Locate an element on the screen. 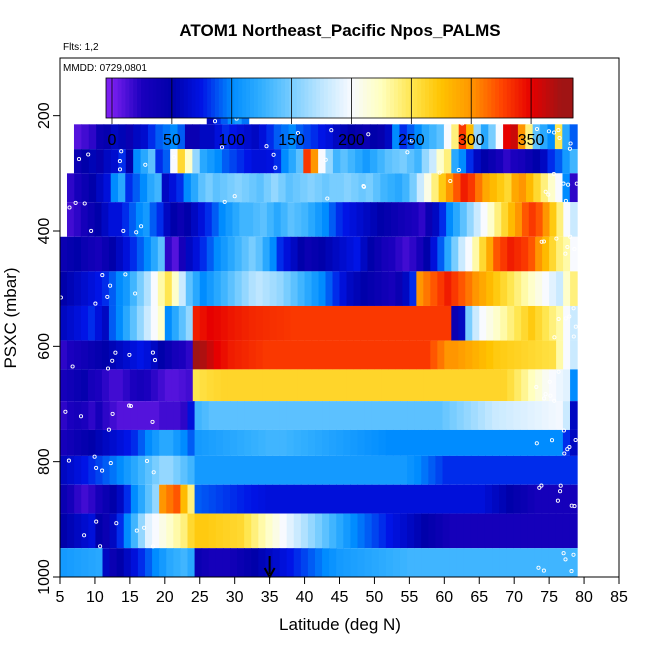 The image size is (650, 650). colorbar-tick-label: 250 is located at coordinates (411, 140).